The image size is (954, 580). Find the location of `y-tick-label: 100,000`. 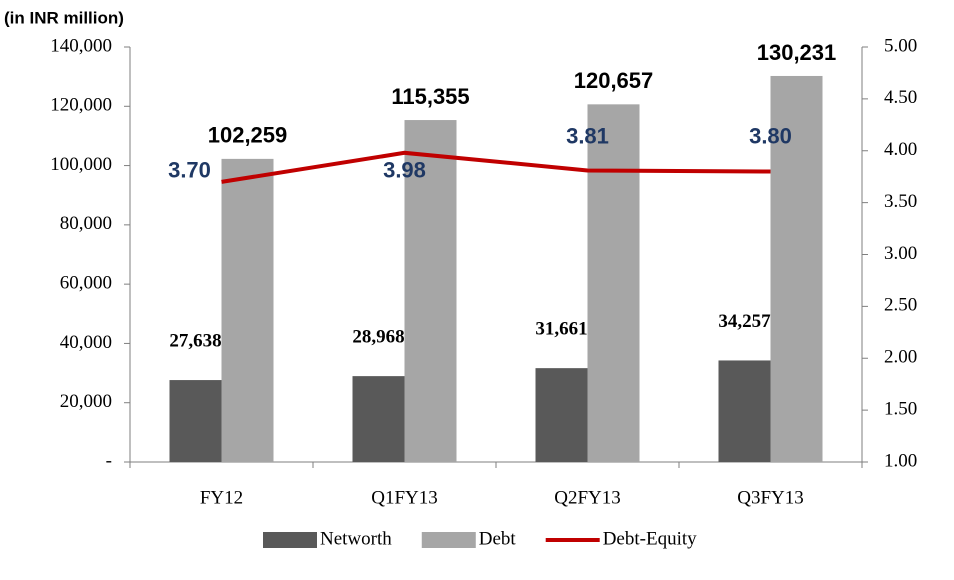

y-tick-label: 100,000 is located at coordinates (81, 164).